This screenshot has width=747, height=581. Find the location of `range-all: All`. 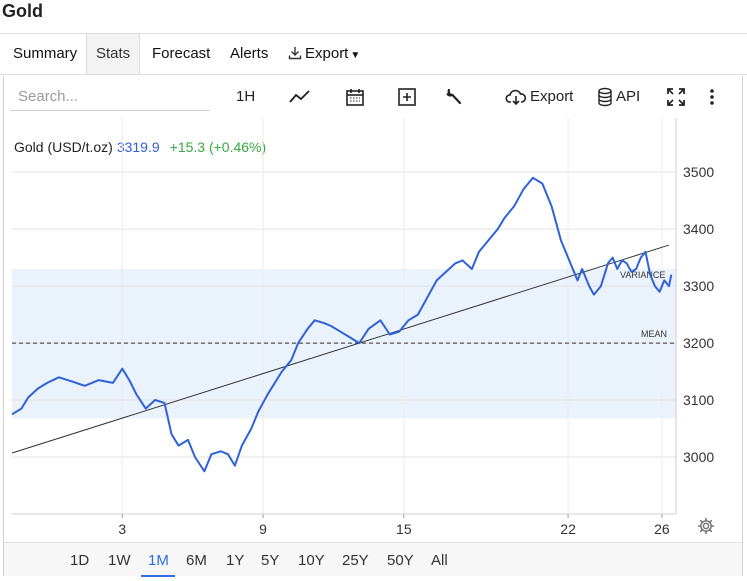

range-all: All is located at coordinates (439, 560).